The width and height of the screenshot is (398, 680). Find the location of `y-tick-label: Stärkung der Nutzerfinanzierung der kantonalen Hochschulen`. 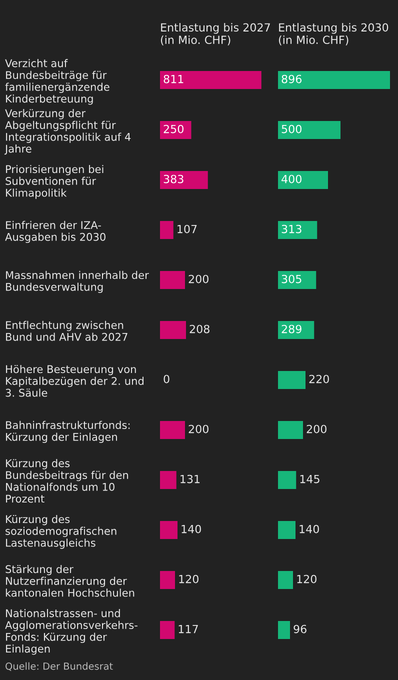

y-tick-label: Stärkung der Nutzerfinanzierung der kantonalen Hochschulen is located at coordinates (70, 580).